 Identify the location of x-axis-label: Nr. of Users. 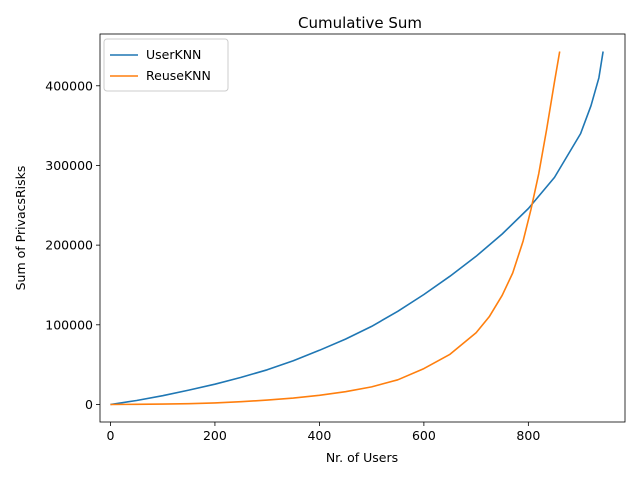
(362, 457).